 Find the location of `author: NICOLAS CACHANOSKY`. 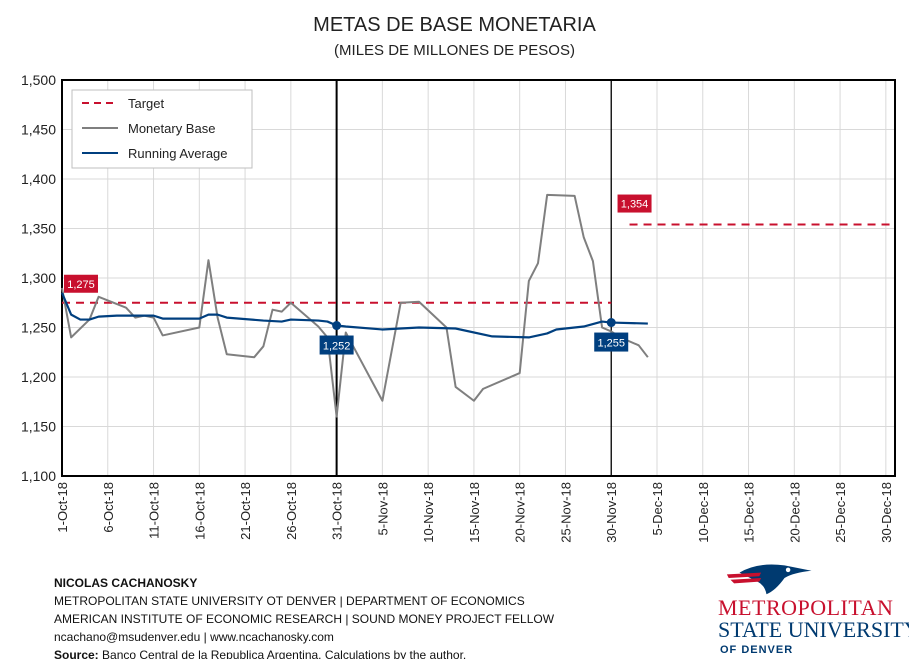

author: NICOLAS CACHANOSKY is located at coordinates (126, 583).